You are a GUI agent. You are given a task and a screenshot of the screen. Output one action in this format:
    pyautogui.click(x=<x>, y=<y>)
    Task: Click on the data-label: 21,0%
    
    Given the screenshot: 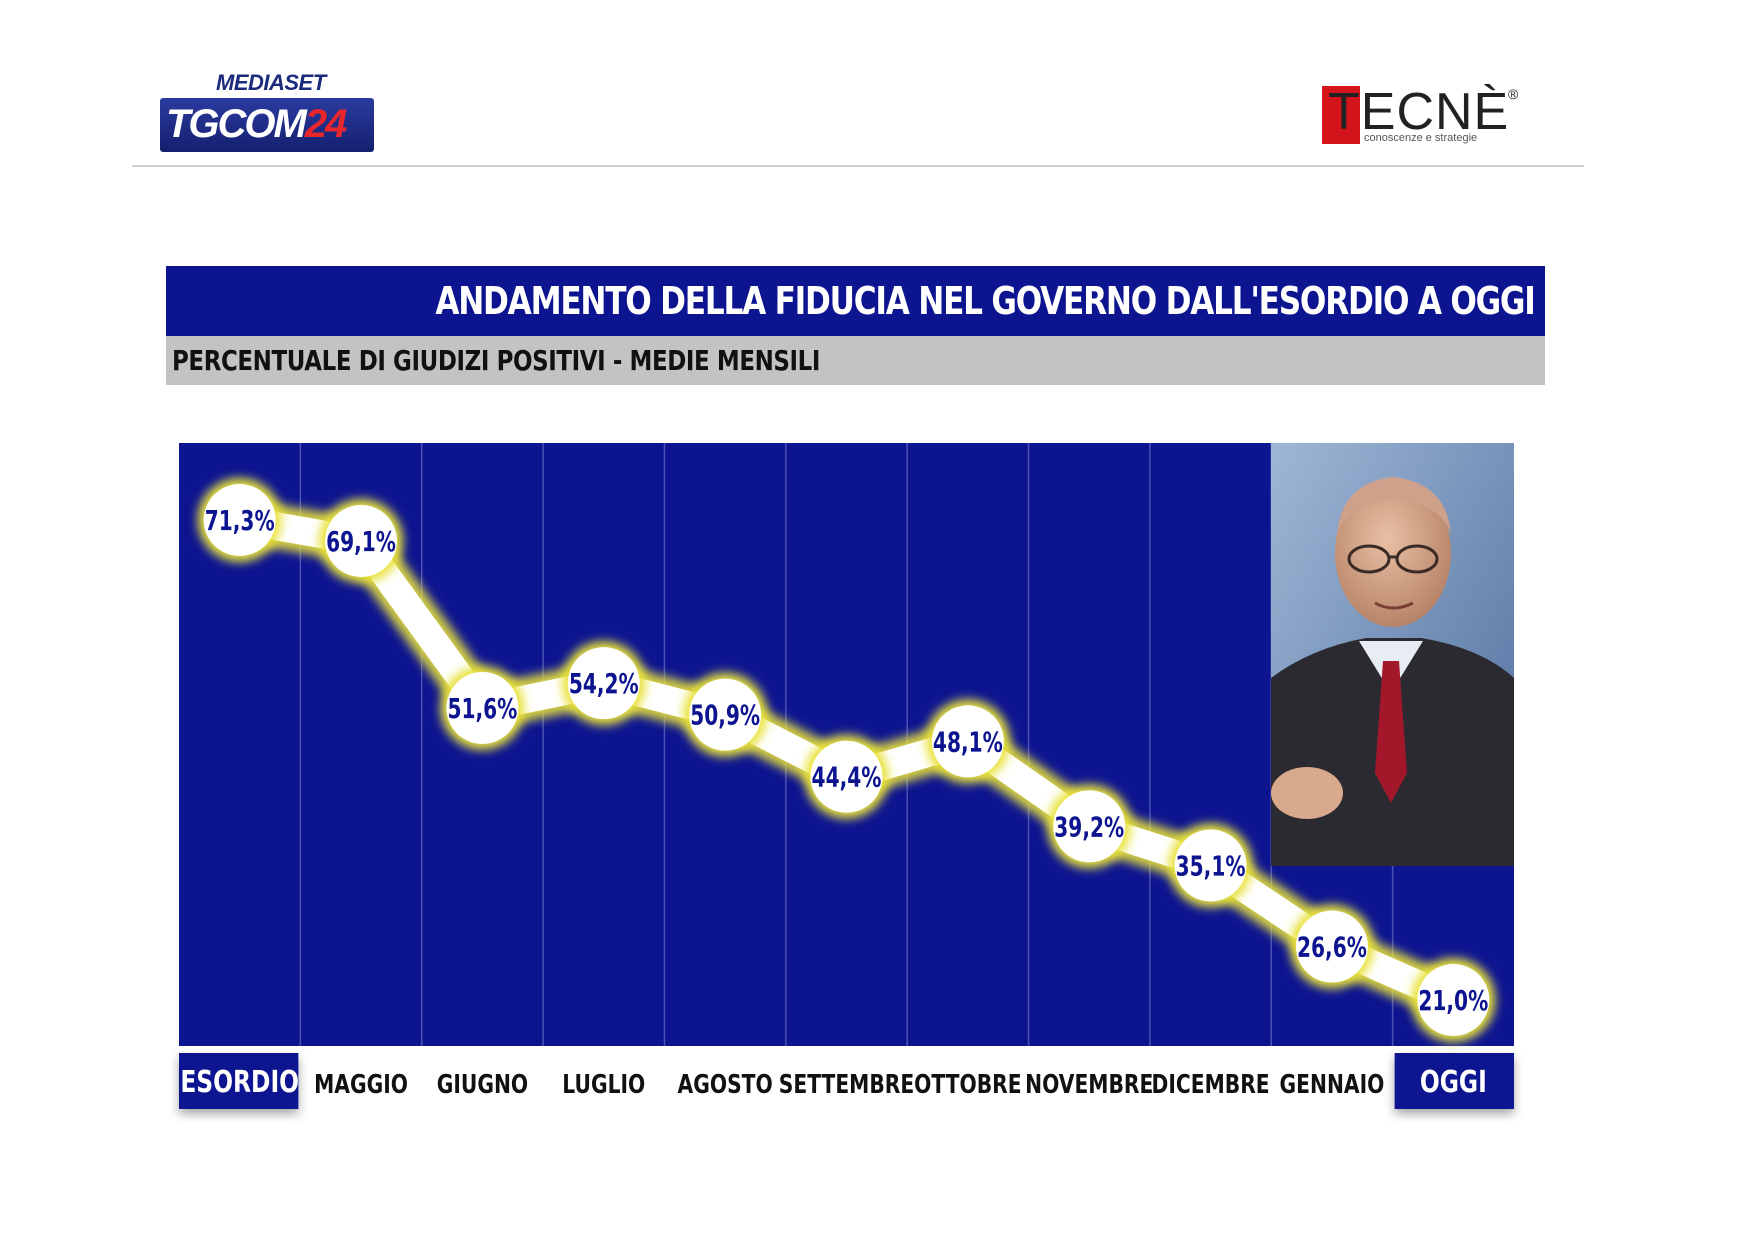 What is the action you would take?
    pyautogui.click(x=1453, y=1000)
    